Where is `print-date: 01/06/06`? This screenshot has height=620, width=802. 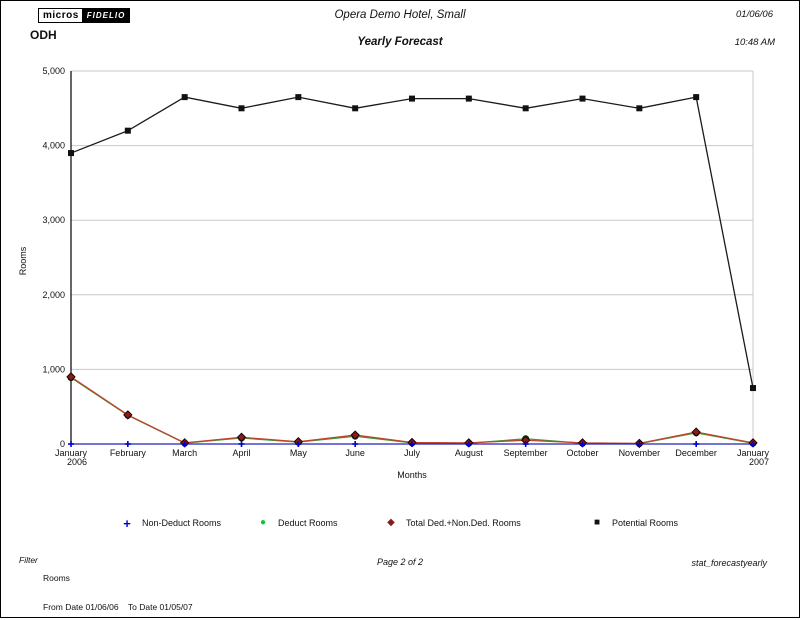 print-date: 01/06/06 is located at coordinates (754, 14).